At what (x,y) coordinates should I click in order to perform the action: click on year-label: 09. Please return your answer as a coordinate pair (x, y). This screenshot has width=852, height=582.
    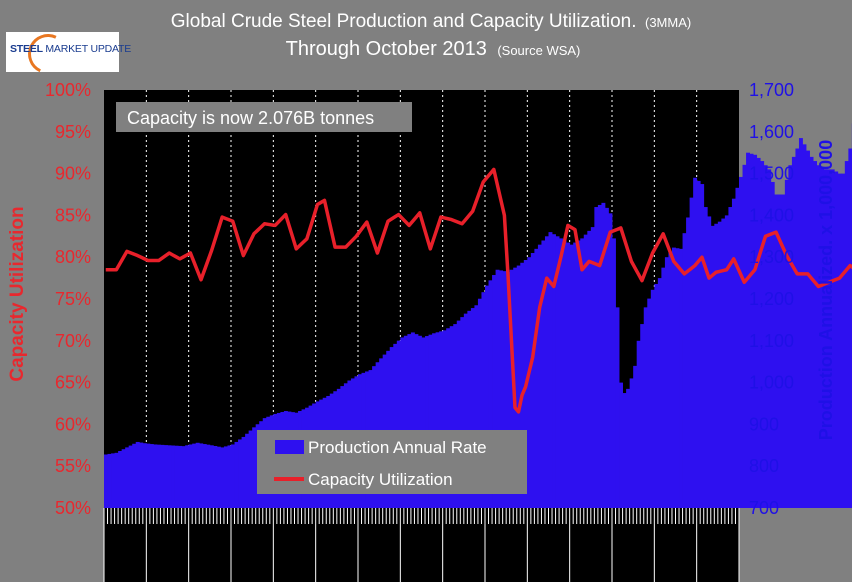
    Looking at the image, I should click on (506, 556).